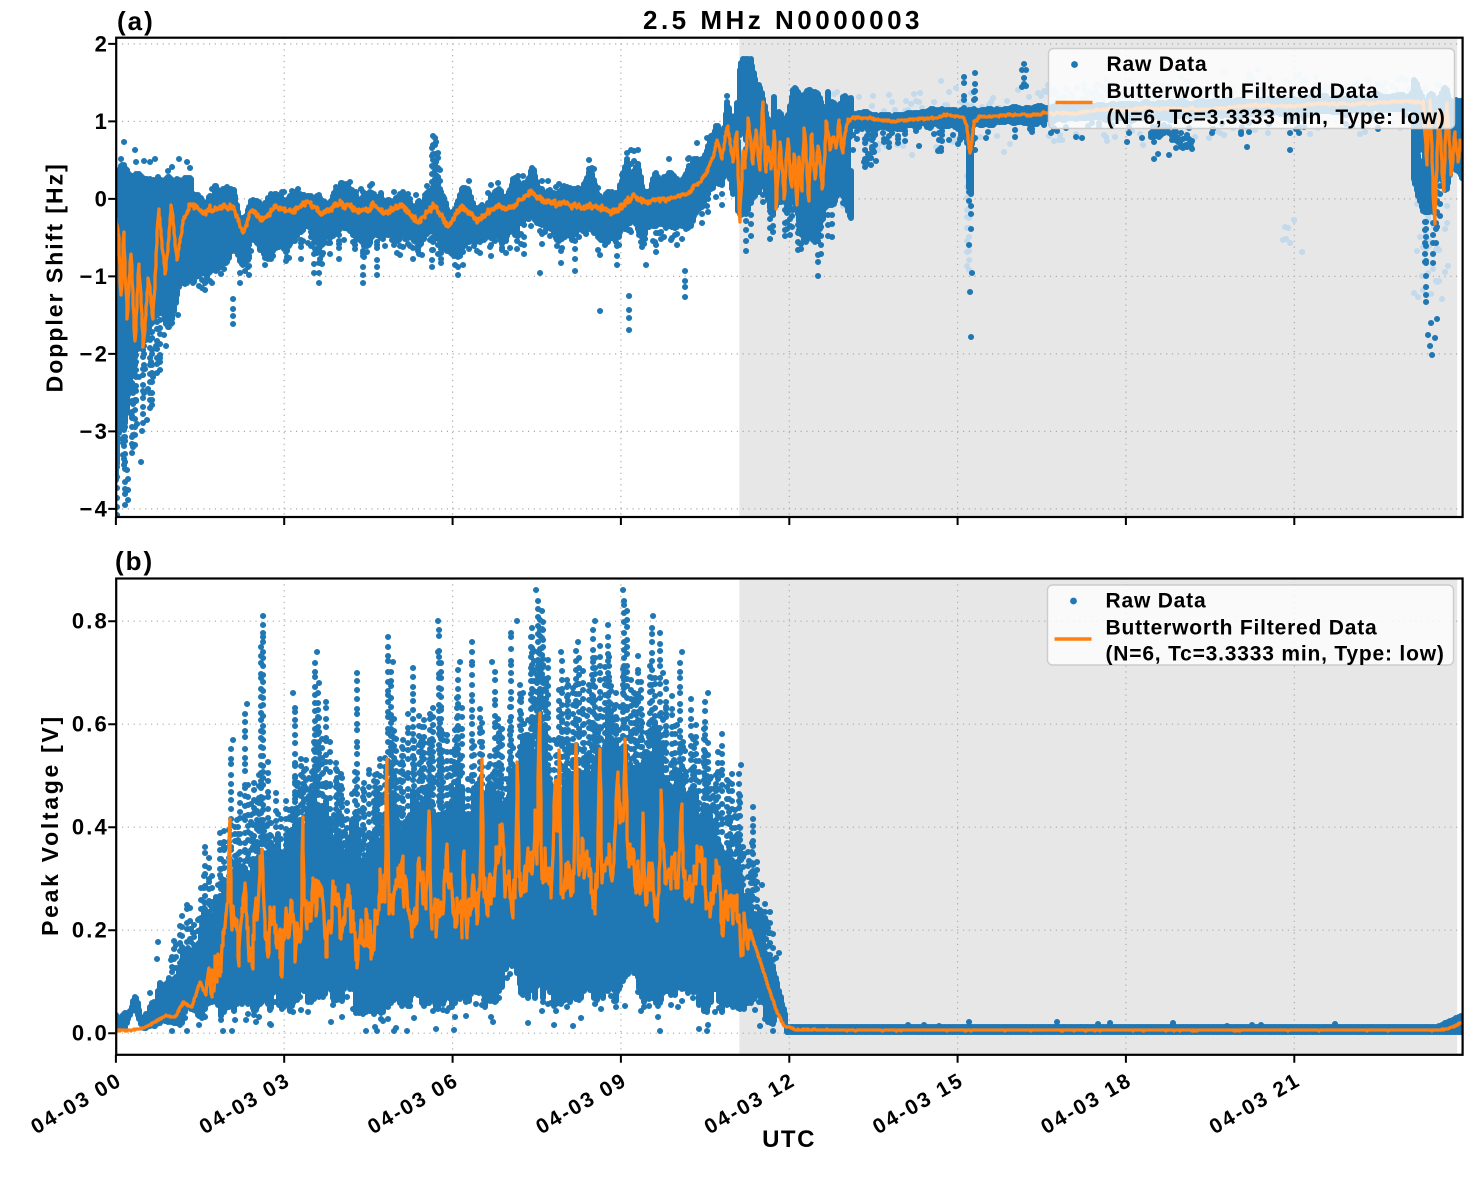 Image resolution: width=1471 pixels, height=1177 pixels. Describe the element at coordinates (90, 724) in the screenshot. I see `svg-text: 0.6` at that location.